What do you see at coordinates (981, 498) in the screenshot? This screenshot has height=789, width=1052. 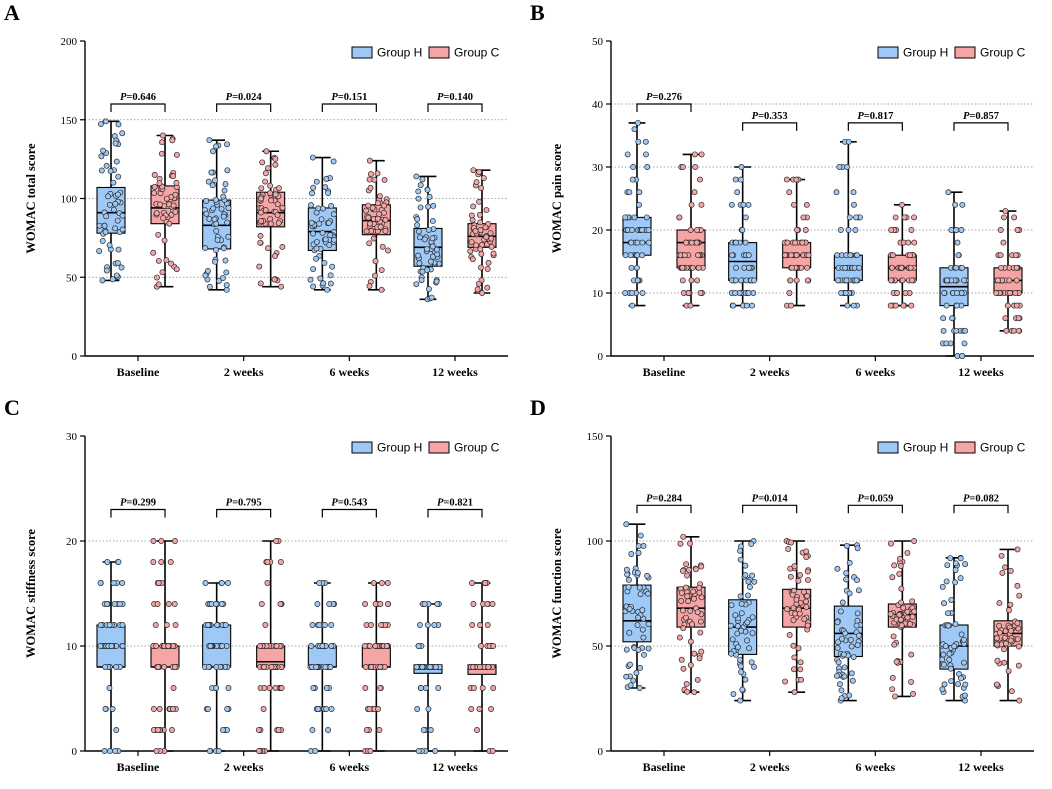 I see `p-value-label: P=0.082` at bounding box center [981, 498].